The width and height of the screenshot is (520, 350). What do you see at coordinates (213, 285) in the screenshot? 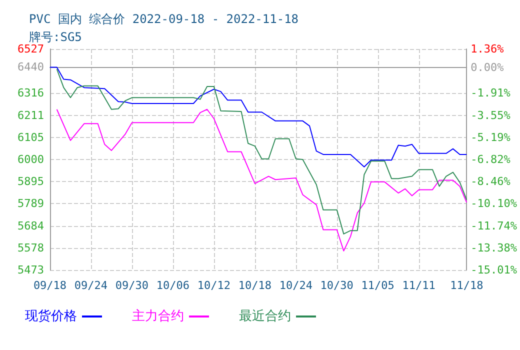
I see `x-tick-label: 10/12` at bounding box center [213, 285].